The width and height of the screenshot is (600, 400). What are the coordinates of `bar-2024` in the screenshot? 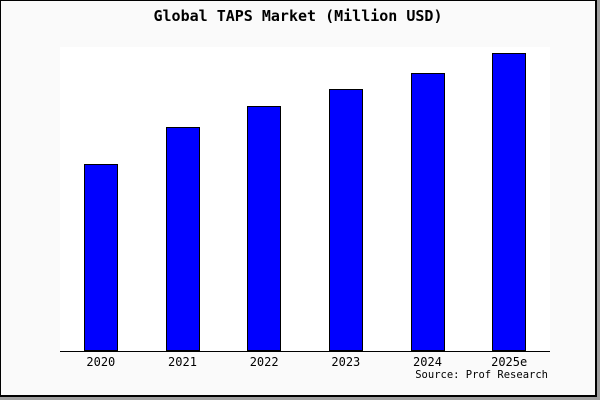 It's located at (428, 212).